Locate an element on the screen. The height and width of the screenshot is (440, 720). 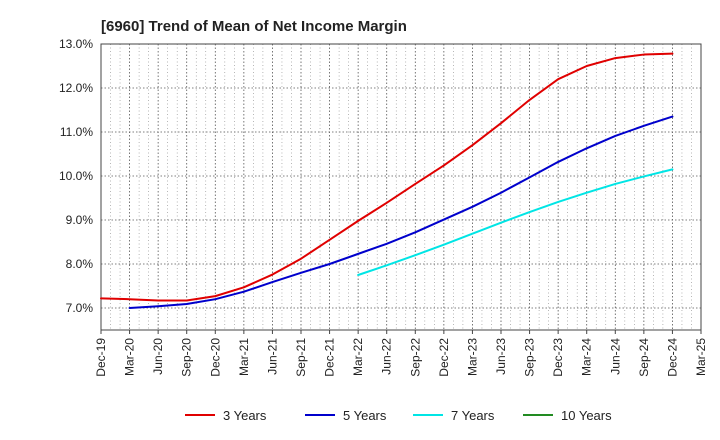
x-tick-label: Dec-19 is located at coordinates (101, 357).